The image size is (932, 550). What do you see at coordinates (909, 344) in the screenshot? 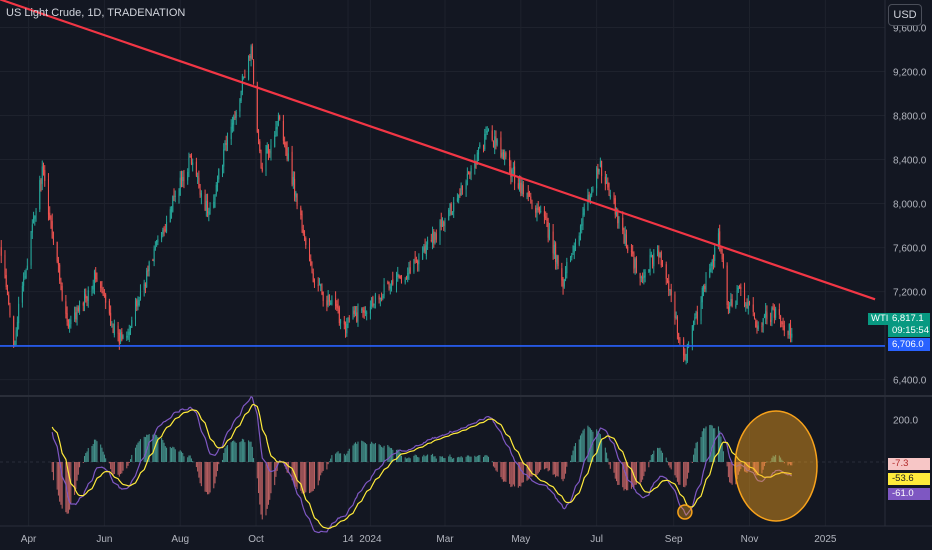
I see `support-line-badge: 6,706.0` at bounding box center [909, 344].